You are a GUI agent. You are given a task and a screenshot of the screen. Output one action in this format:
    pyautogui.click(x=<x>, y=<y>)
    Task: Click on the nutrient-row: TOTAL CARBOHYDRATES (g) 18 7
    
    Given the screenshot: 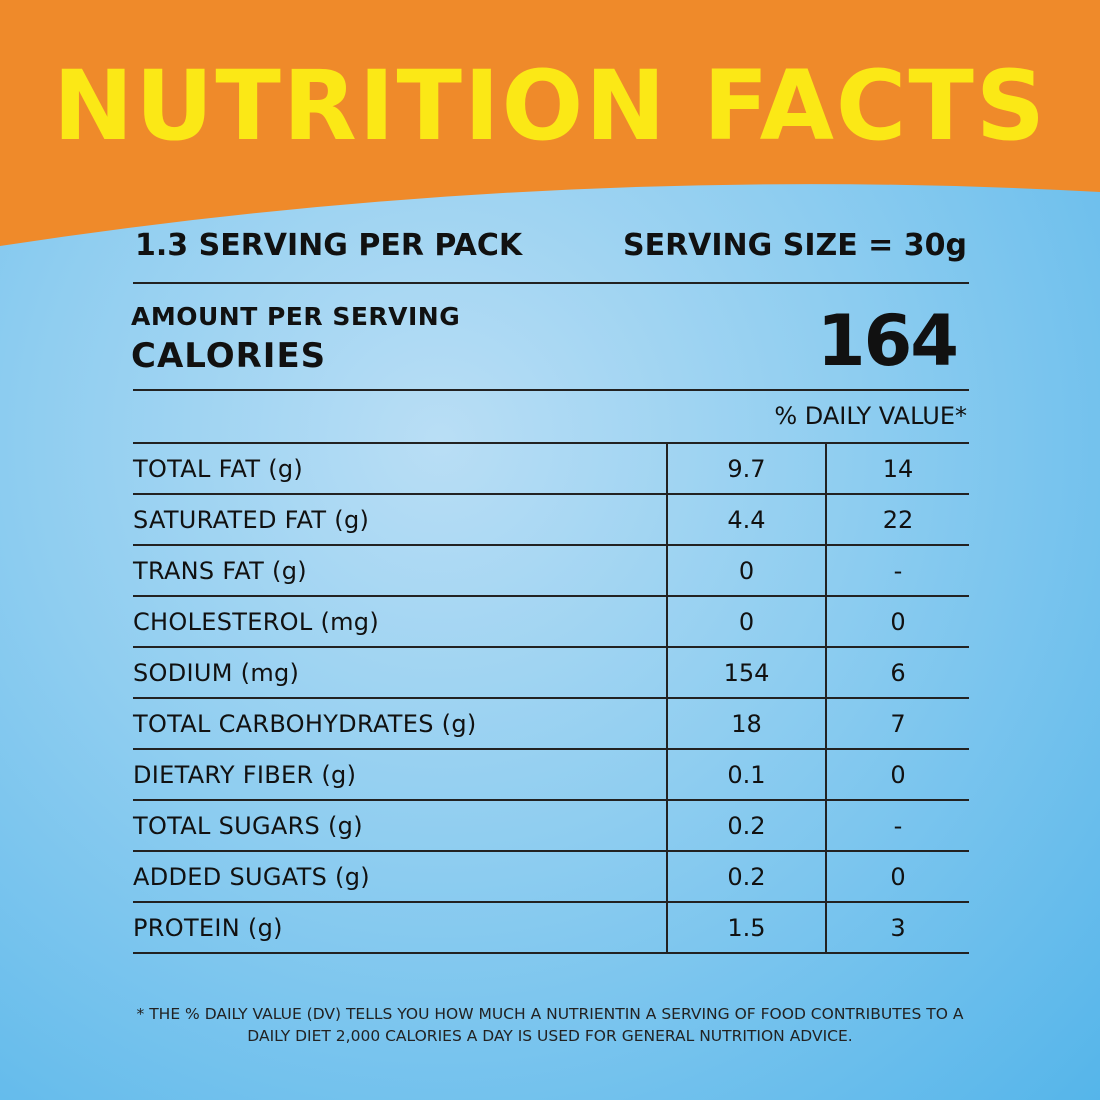 What is the action you would take?
    pyautogui.click(x=551, y=724)
    